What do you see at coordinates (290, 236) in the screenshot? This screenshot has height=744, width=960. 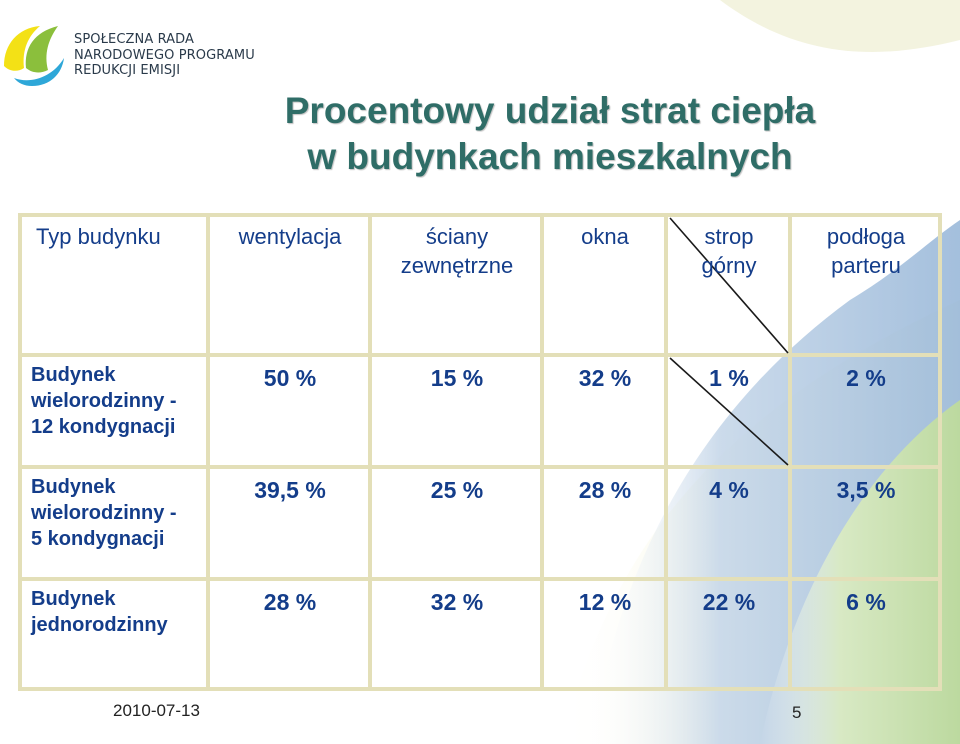 I see `header-wentylacja: wentylacja` at bounding box center [290, 236].